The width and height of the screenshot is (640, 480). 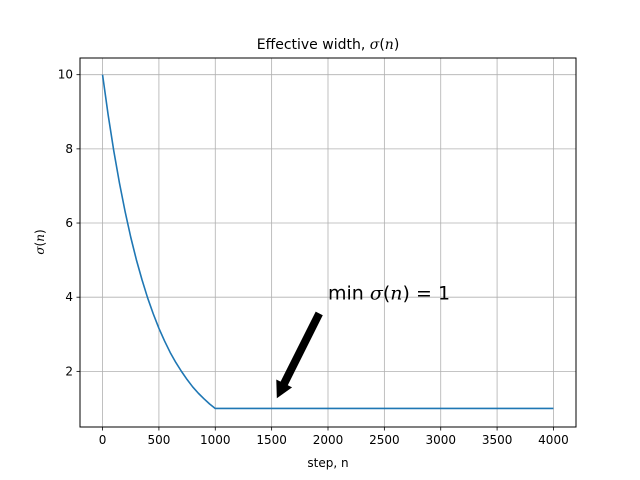 What do you see at coordinates (396, 293) in the screenshot?
I see `annotation-arg: n` at bounding box center [396, 293].